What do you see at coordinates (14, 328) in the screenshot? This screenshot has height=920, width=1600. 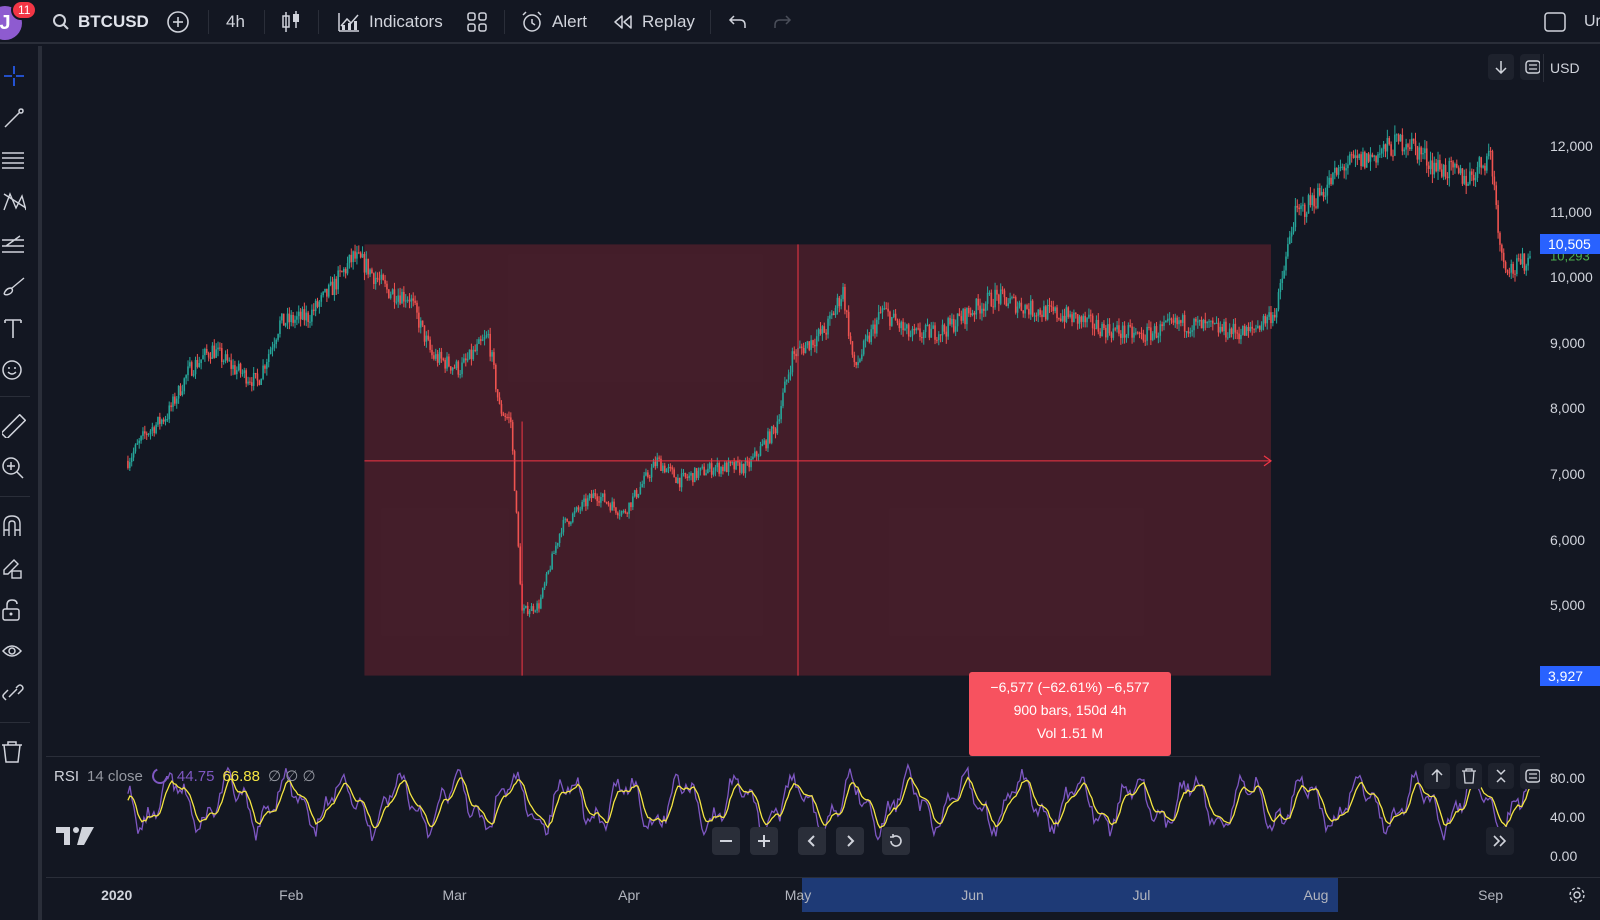 I see `text-tool` at bounding box center [14, 328].